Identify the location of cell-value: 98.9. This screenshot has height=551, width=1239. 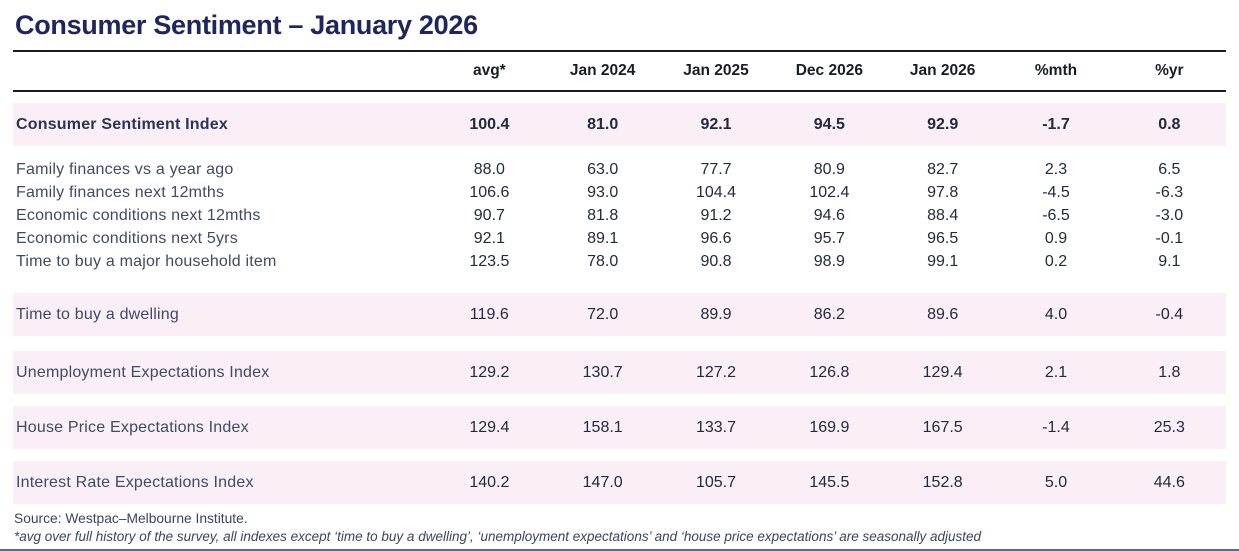
(829, 261).